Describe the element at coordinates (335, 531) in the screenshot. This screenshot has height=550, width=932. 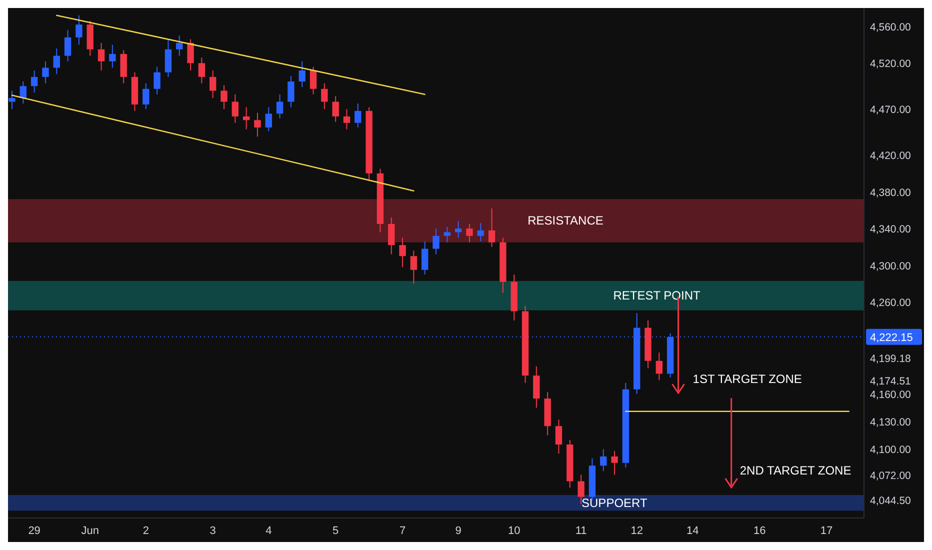
I see `x-tick-label: 5` at that location.